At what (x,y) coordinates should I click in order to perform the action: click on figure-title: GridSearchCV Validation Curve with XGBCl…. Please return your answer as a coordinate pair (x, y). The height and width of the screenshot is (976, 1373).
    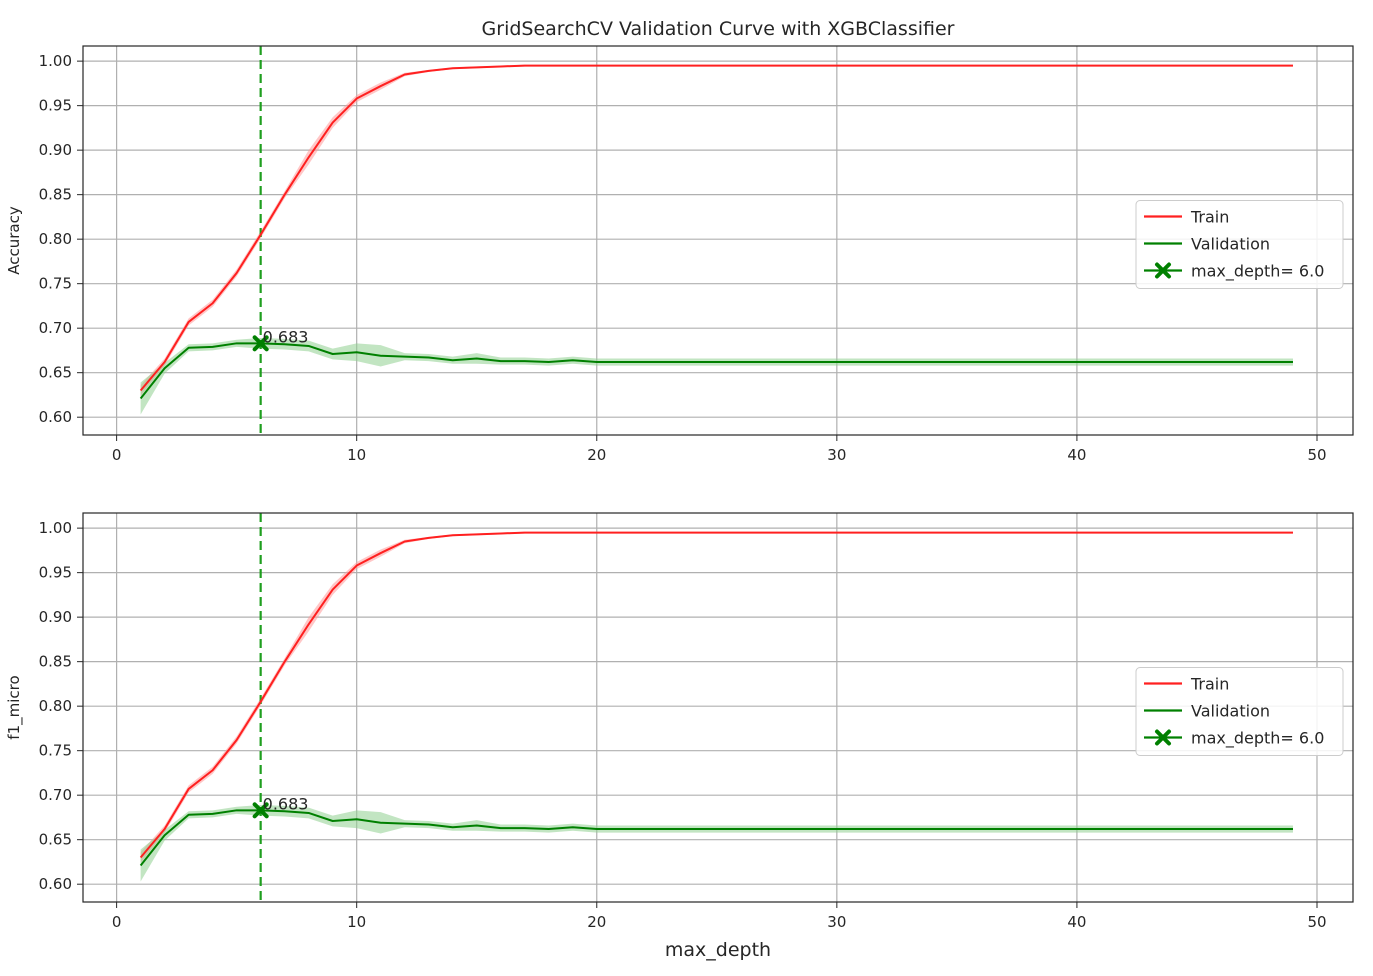
    Looking at the image, I should click on (718, 29).